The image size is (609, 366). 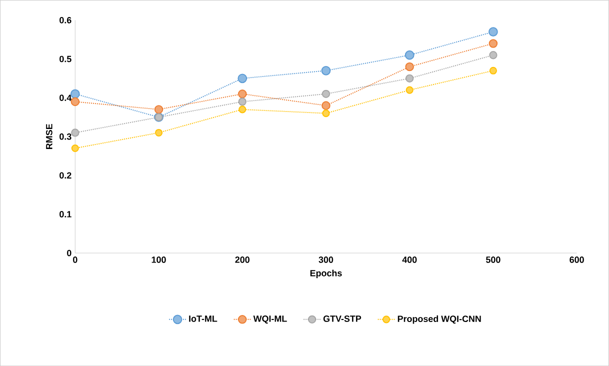 I want to click on x-tick-label: 400, so click(x=409, y=259).